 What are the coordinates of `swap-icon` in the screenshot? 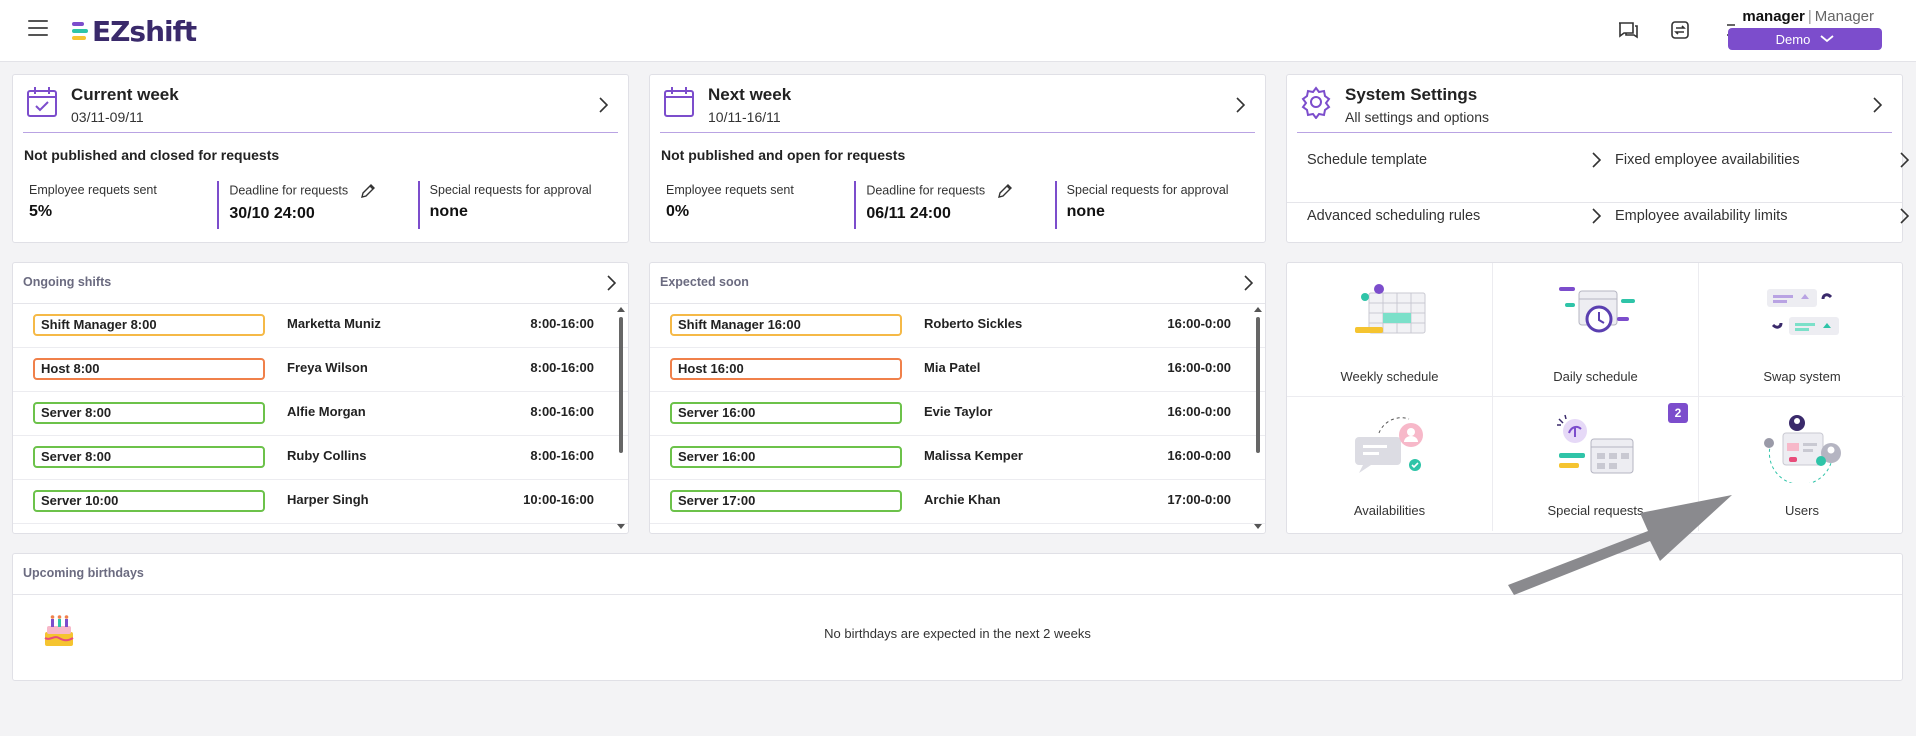 It's located at (1680, 30).